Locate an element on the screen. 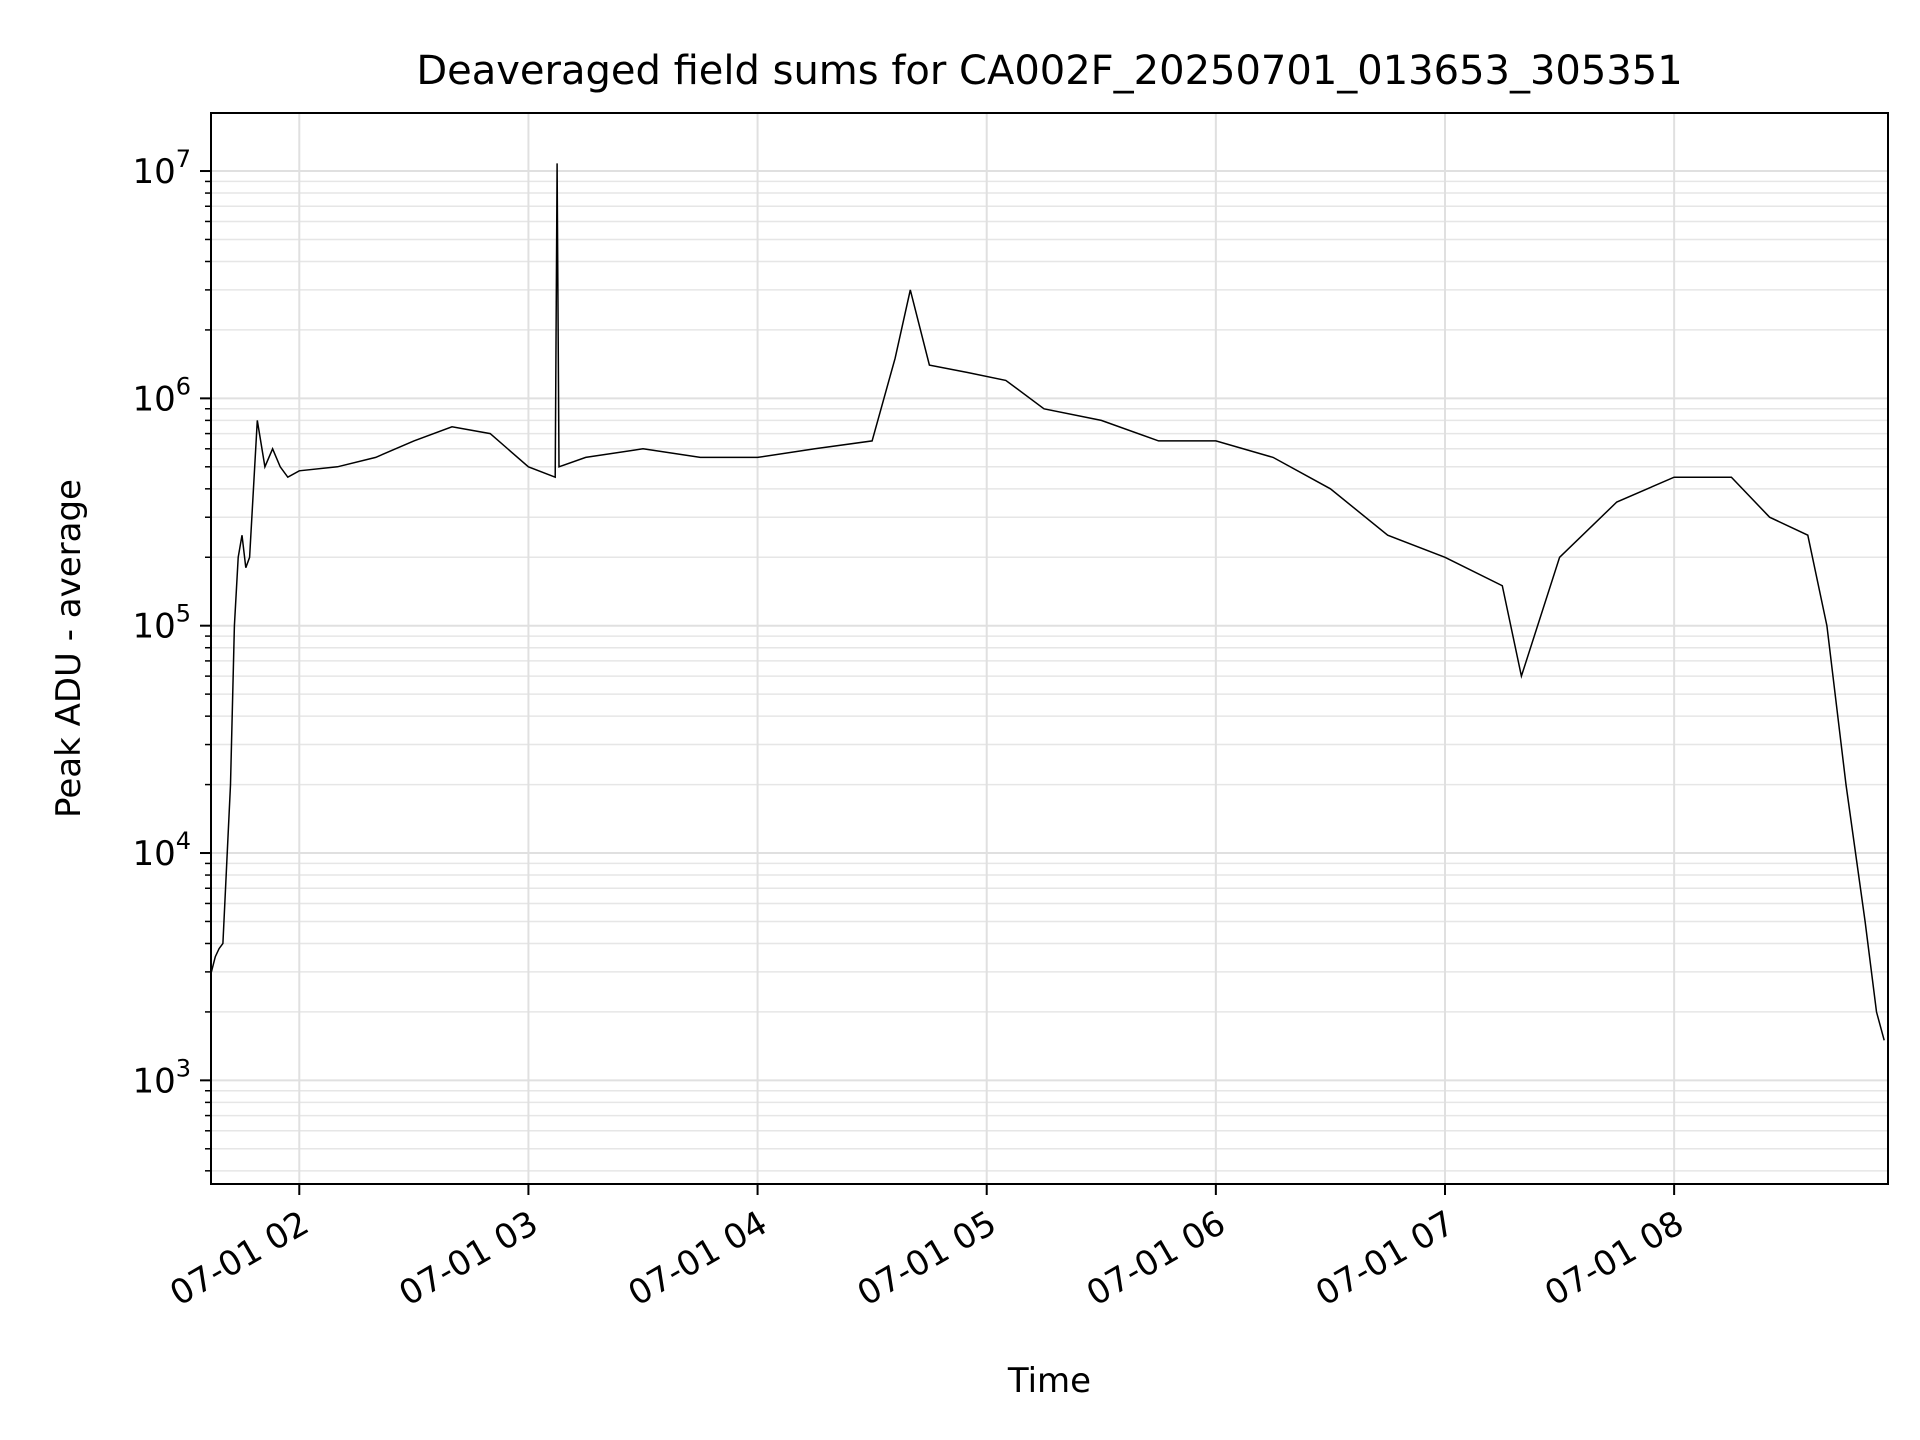  y-tick-label: 10⁴ is located at coordinates (161, 850).